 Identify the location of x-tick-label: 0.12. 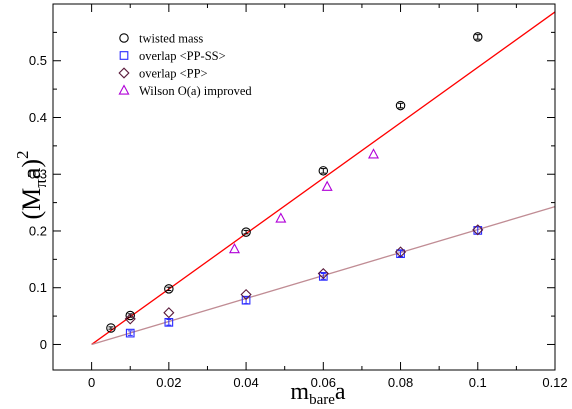
(554, 382).